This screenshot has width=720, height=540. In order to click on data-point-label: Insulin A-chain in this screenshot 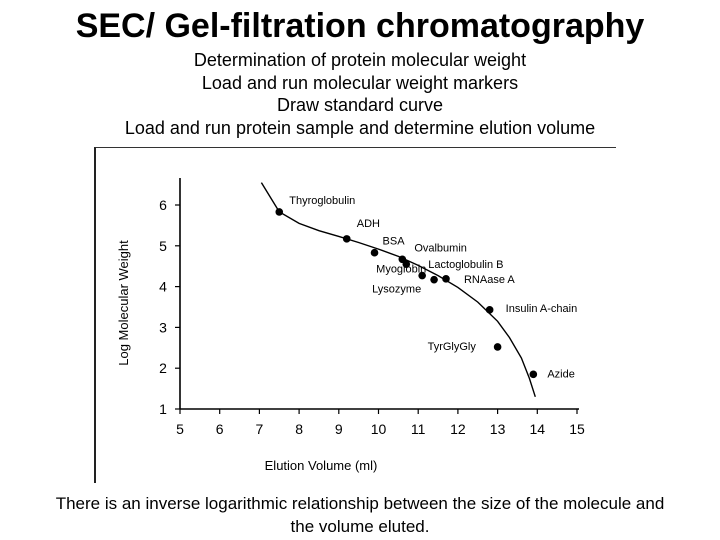, I will do `click(542, 309)`.